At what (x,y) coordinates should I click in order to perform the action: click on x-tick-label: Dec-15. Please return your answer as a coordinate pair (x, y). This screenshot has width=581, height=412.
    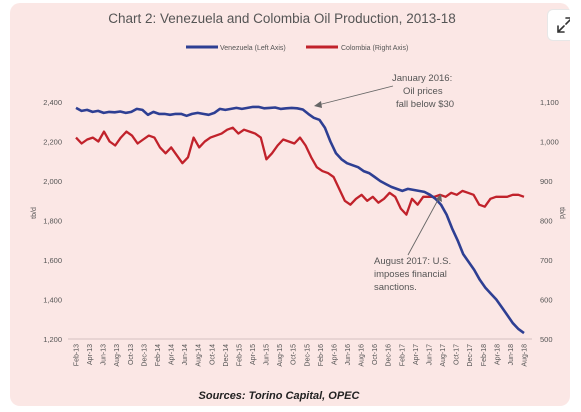
    Looking at the image, I should click on (307, 355).